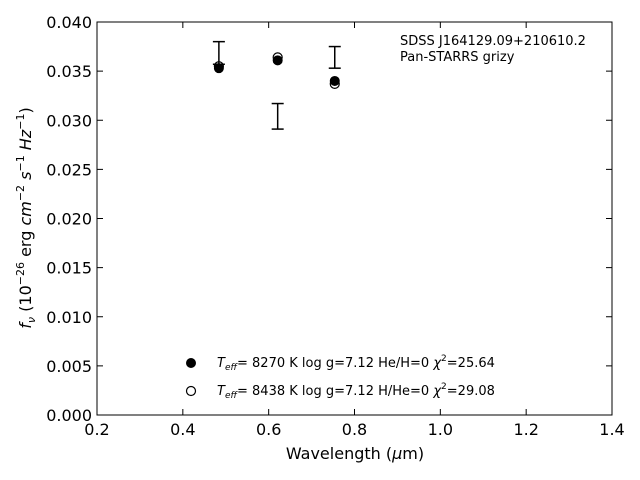 The width and height of the screenshot is (640, 480). I want to click on y-tick-label: 0.010, so click(69, 317).